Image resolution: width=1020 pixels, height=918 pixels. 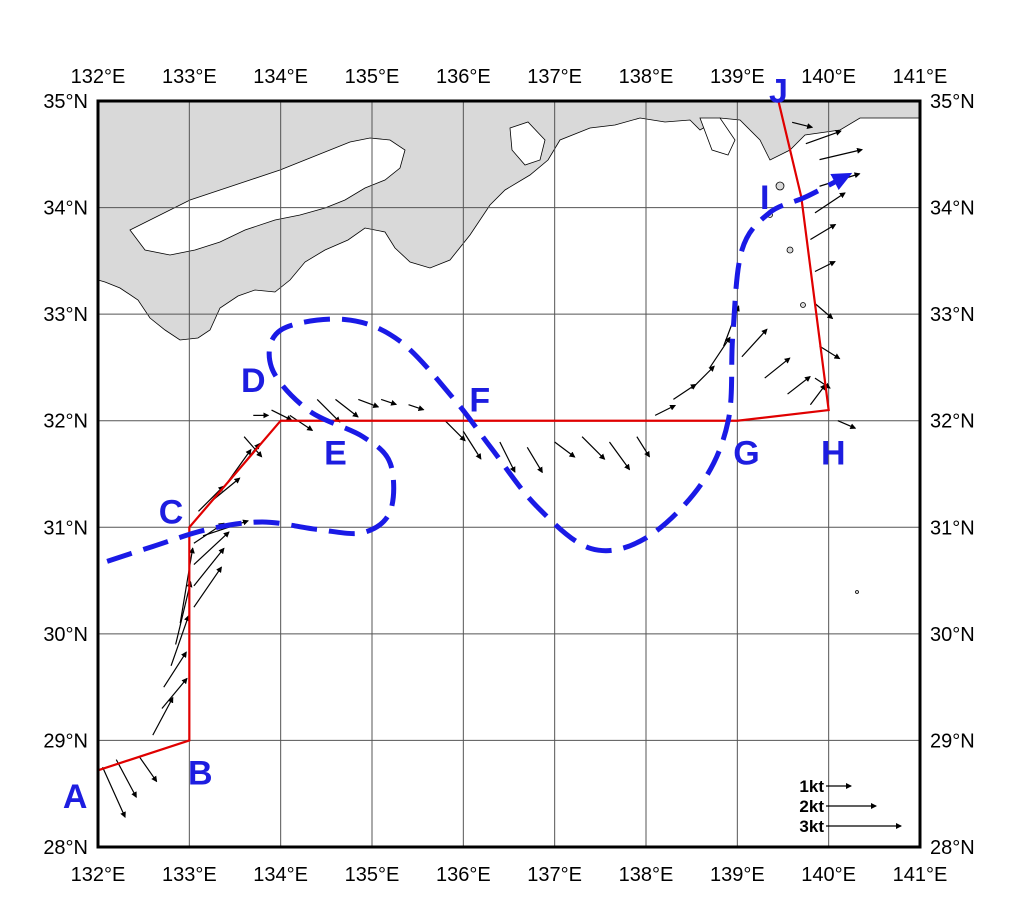 What do you see at coordinates (554, 875) in the screenshot?
I see `longitude-tick-label: 137°E` at bounding box center [554, 875].